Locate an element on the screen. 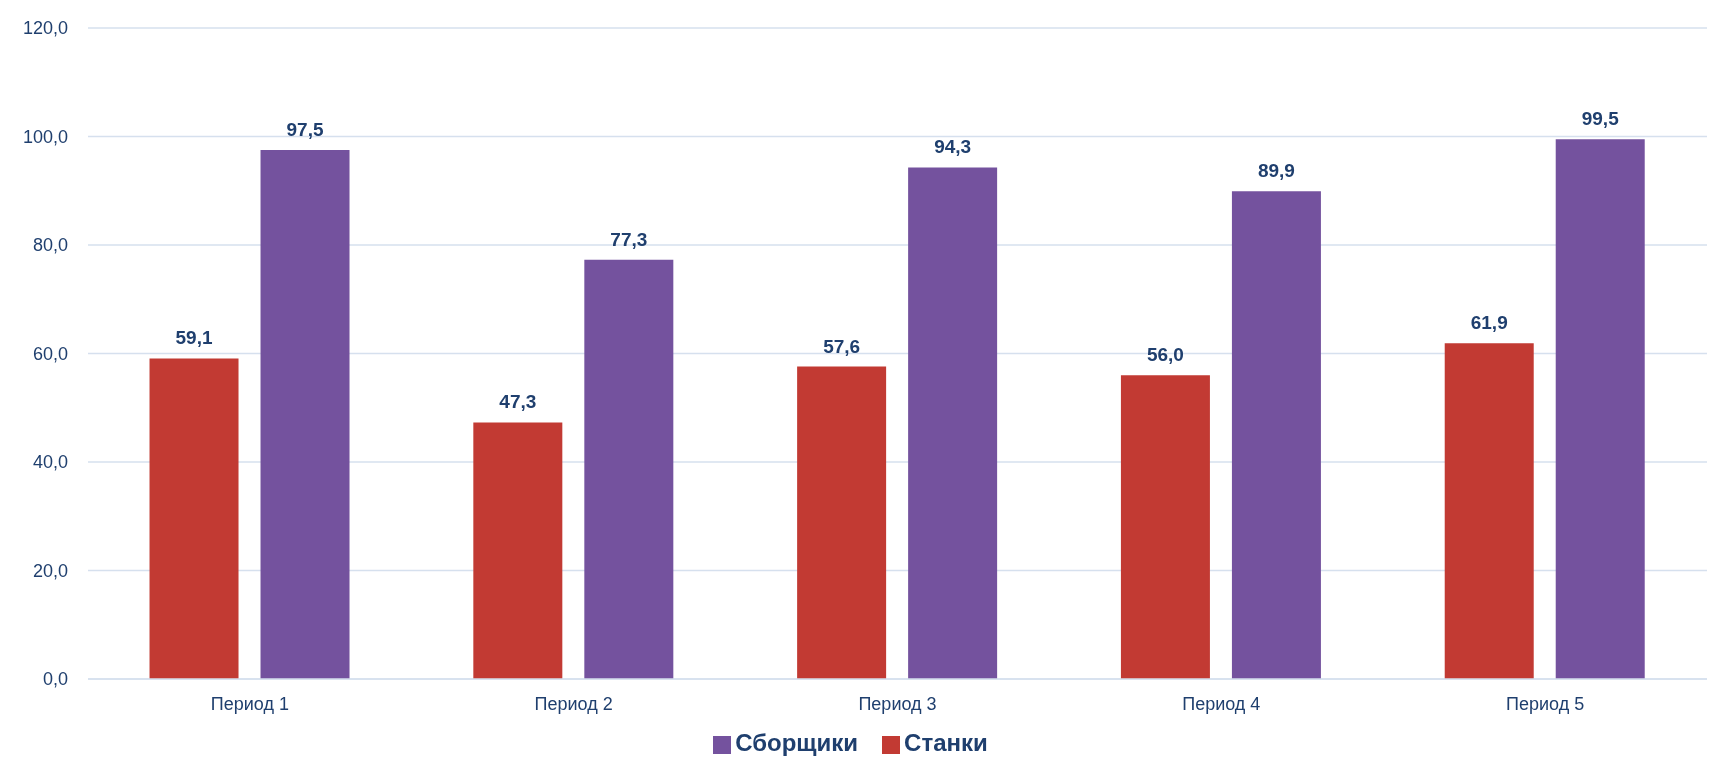 This screenshot has height=775, width=1725. x-tick-label: Период 2 is located at coordinates (573, 703).